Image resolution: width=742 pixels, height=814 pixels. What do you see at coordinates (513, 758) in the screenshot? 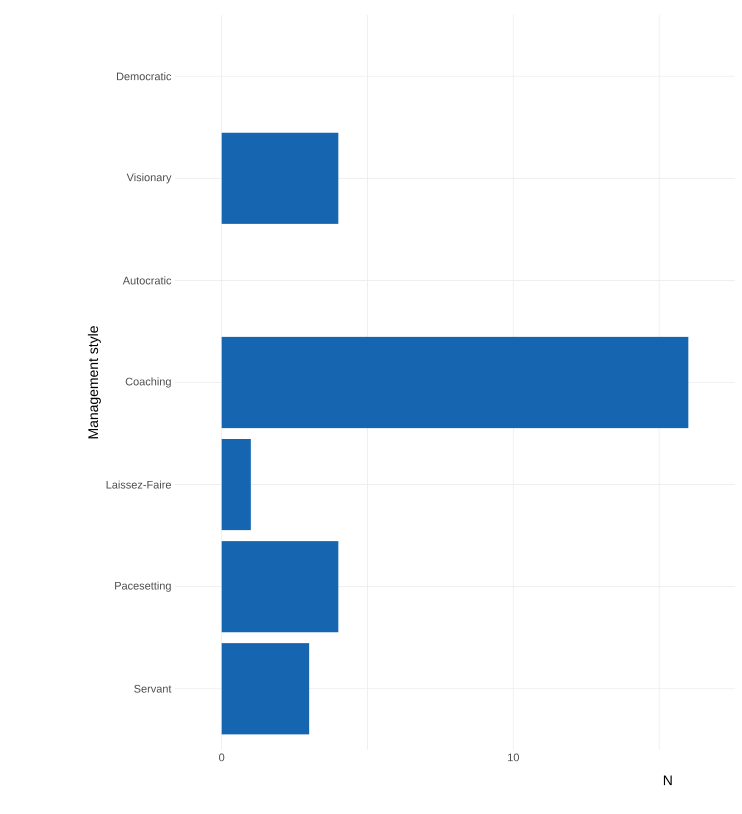
I see `x-tick-label: 10` at bounding box center [513, 758].